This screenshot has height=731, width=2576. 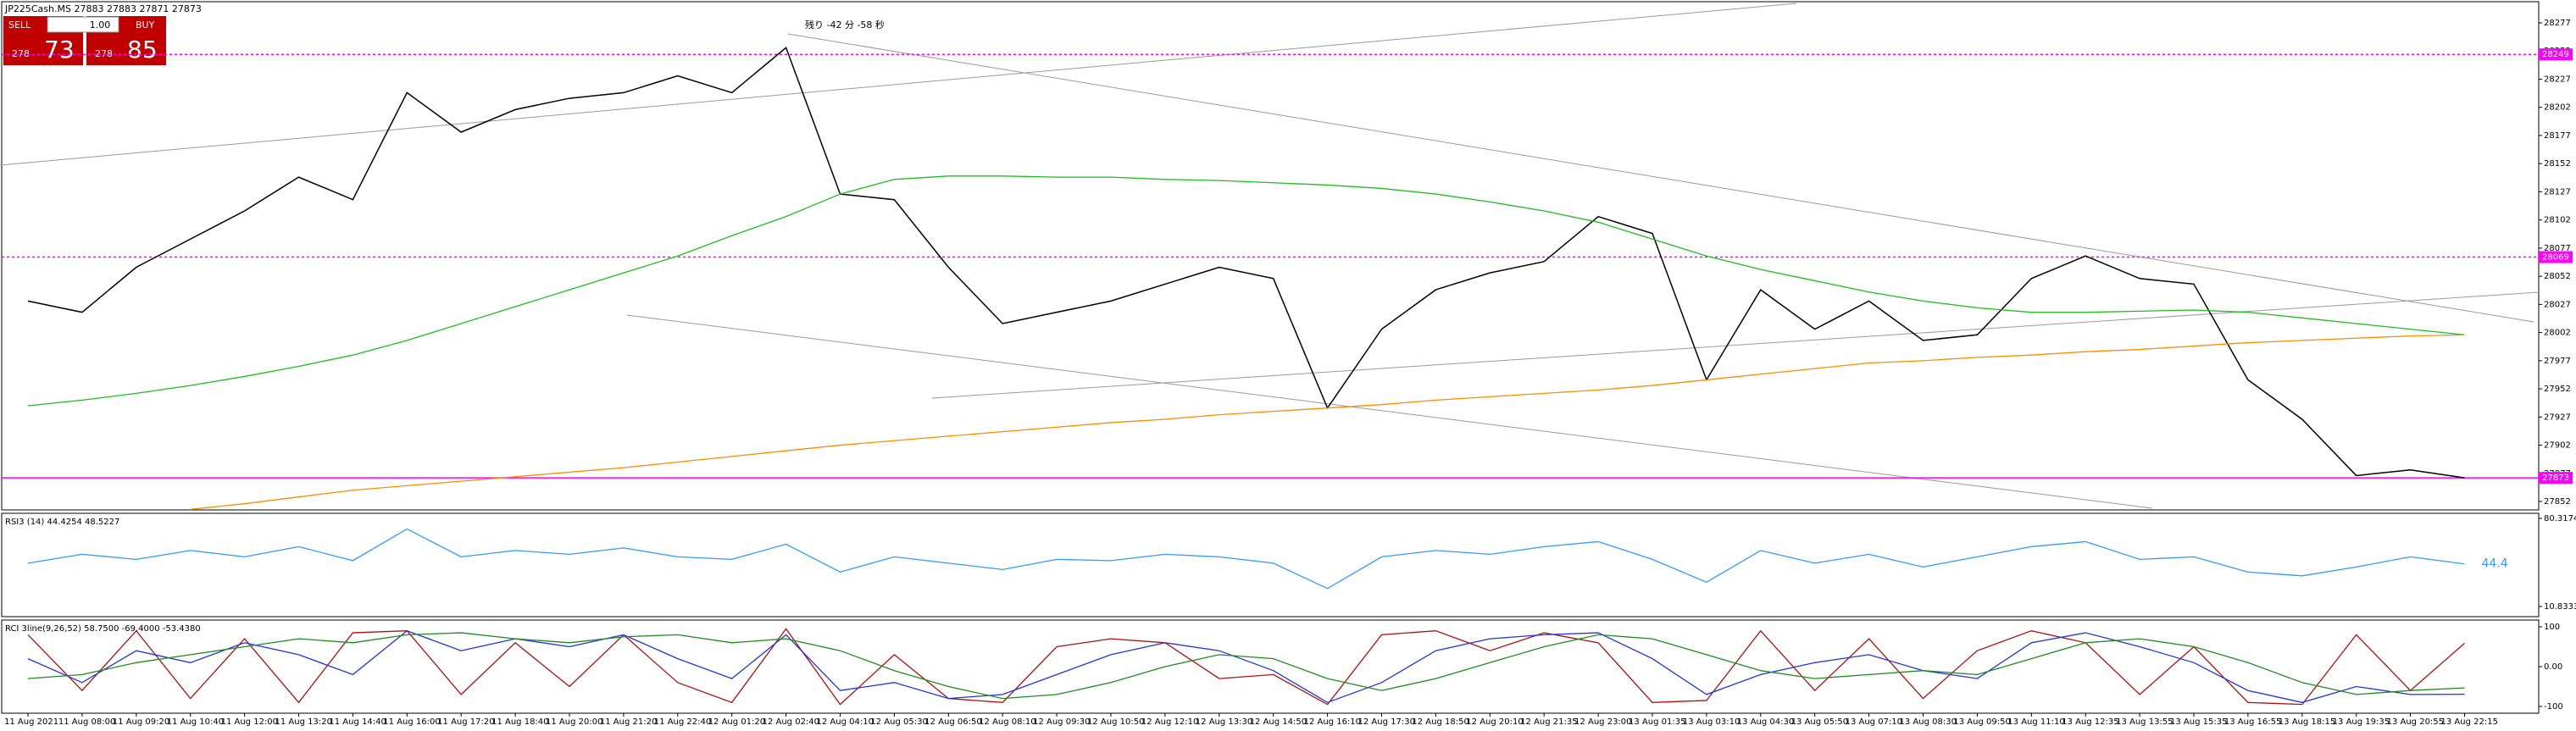 What do you see at coordinates (2557, 192) in the screenshot?
I see `y-tick-label: 28127` at bounding box center [2557, 192].